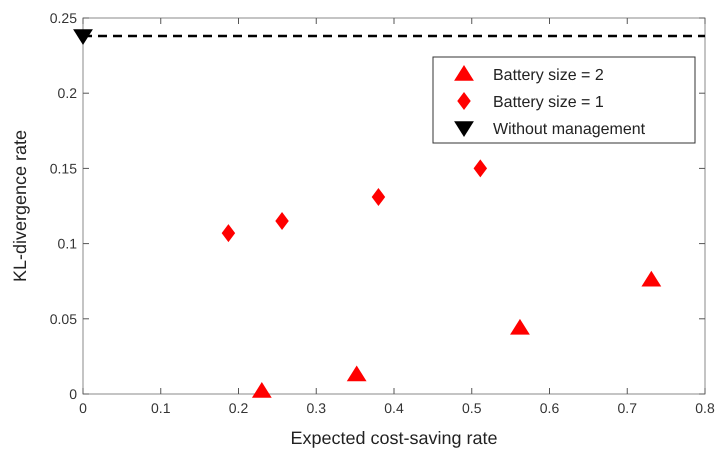 The height and width of the screenshot is (457, 719). I want to click on x-tick-label: 0, so click(83, 408).